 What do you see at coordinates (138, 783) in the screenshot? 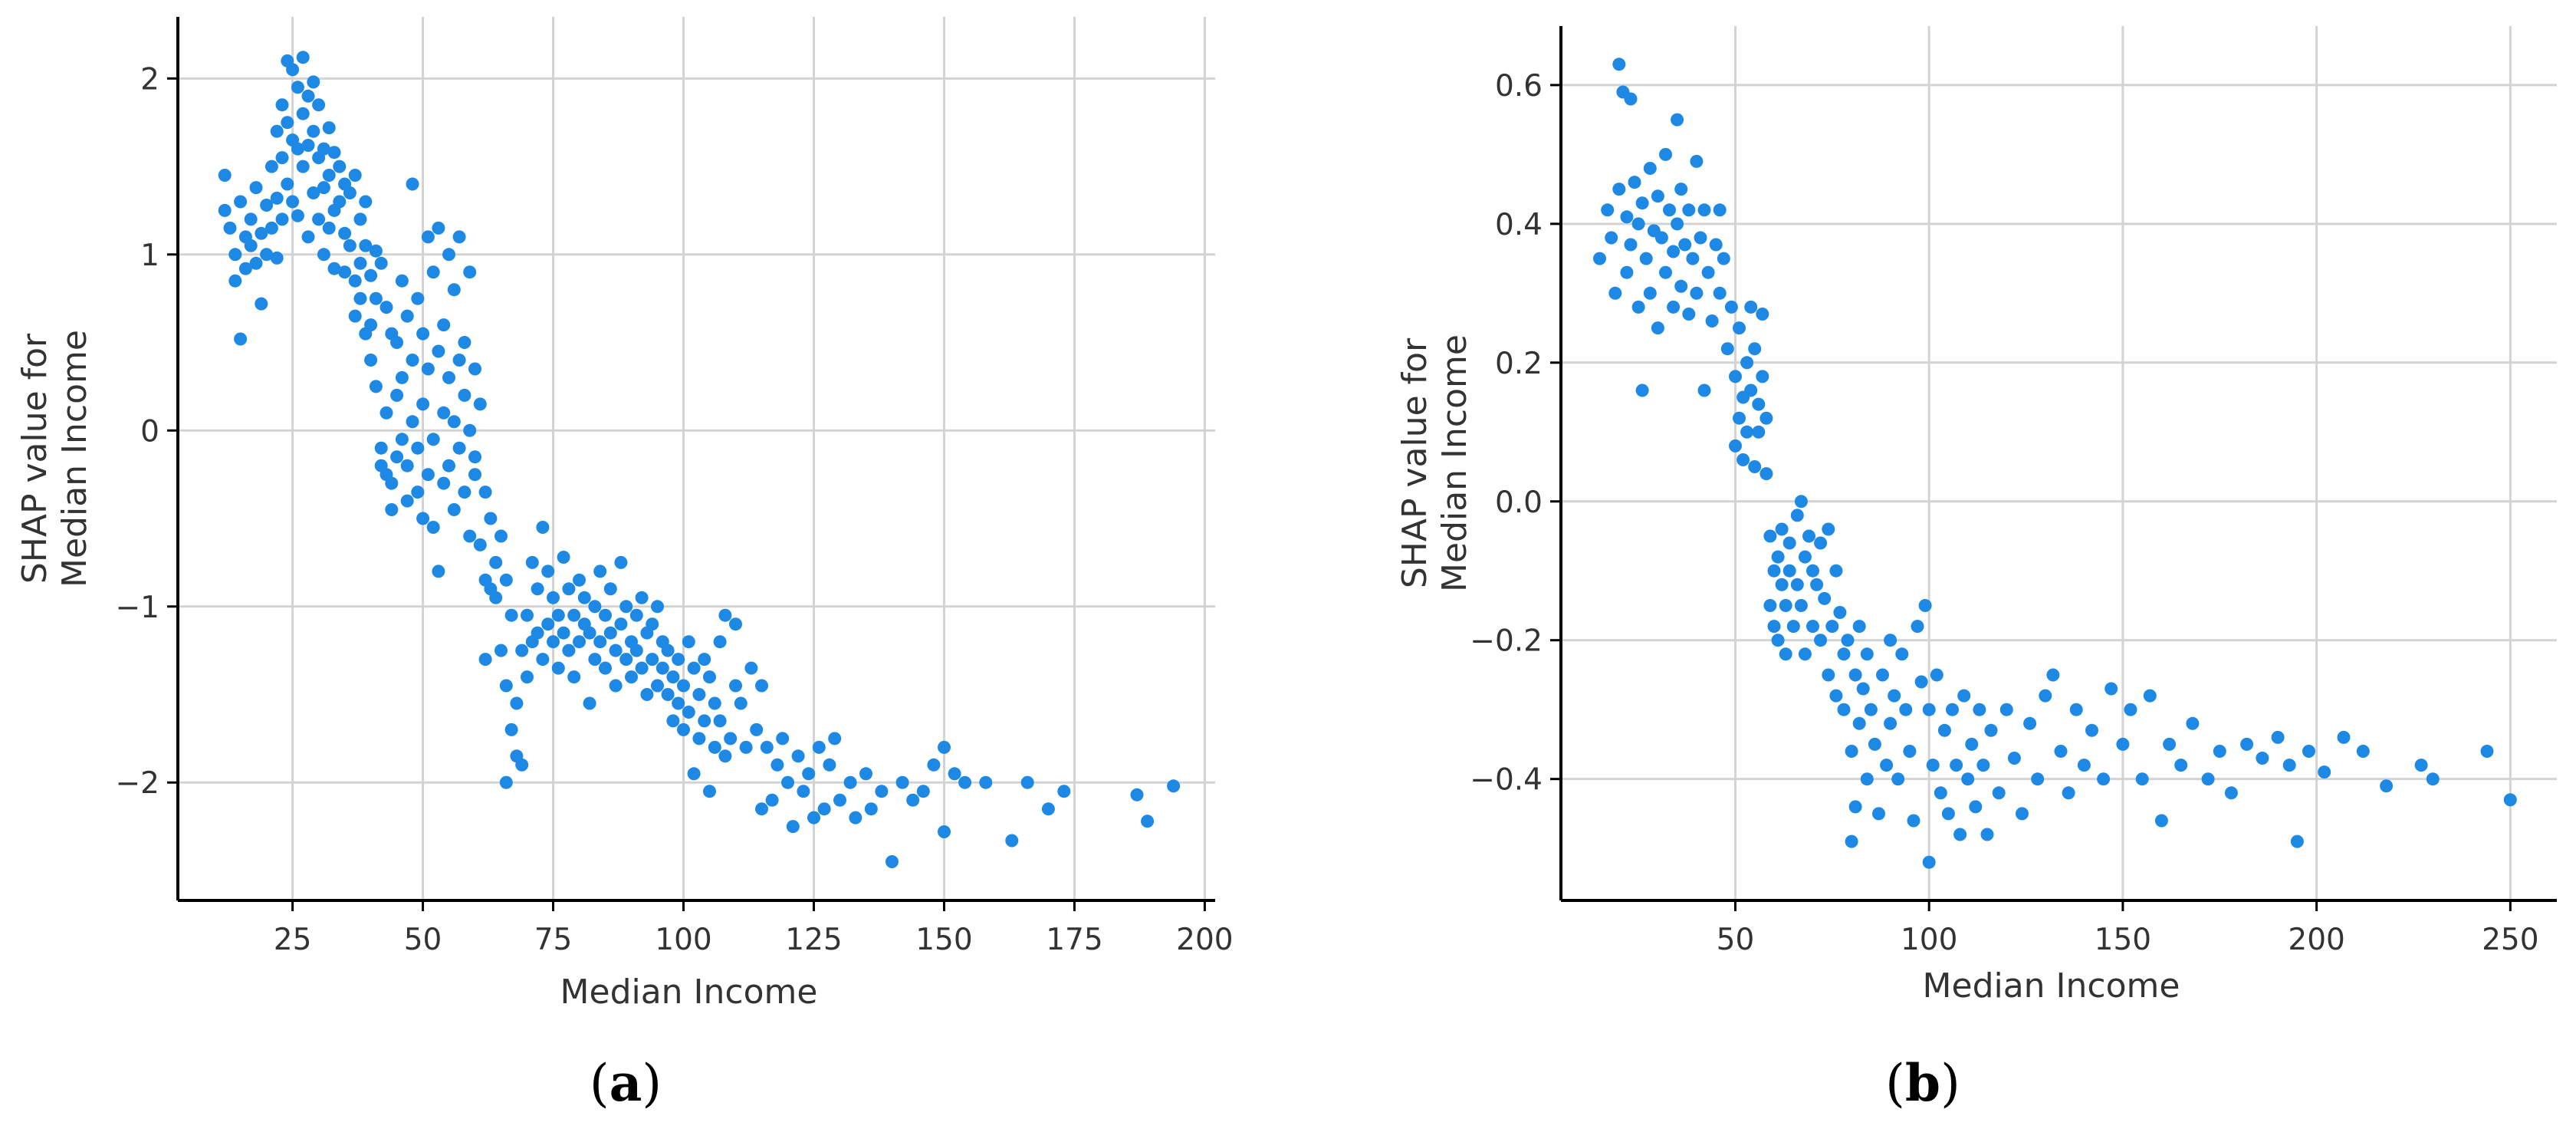
I see `y-tick-label: −2` at bounding box center [138, 783].